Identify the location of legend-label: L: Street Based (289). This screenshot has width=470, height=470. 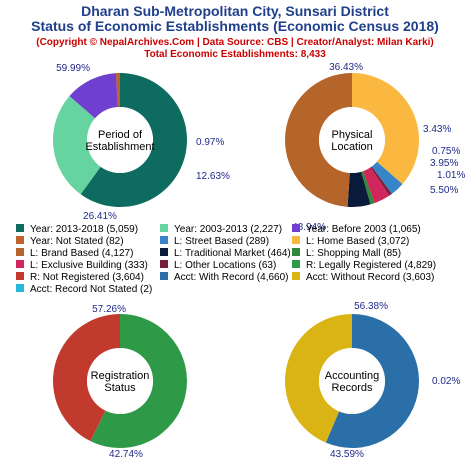
(221, 241).